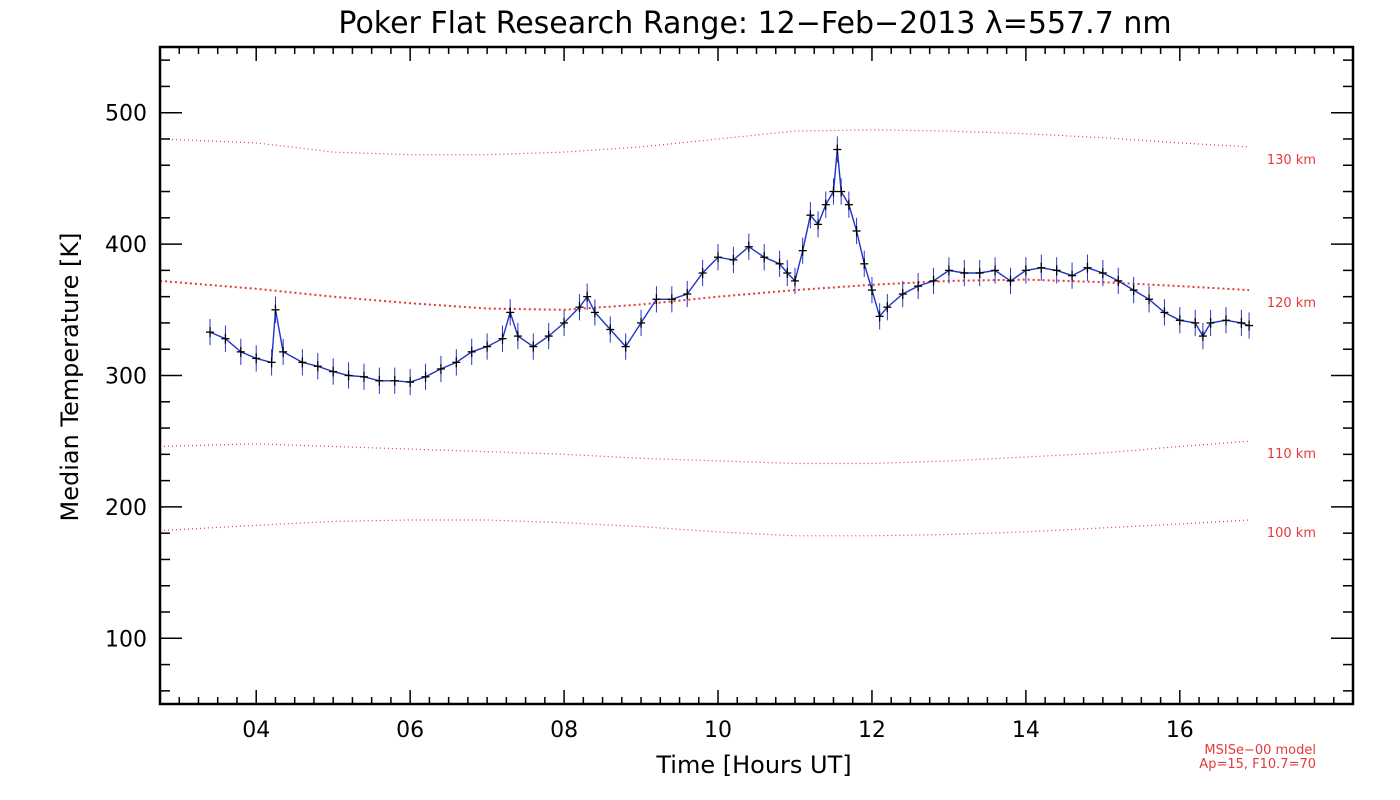  Describe the element at coordinates (126, 508) in the screenshot. I see `y-tick-label: 200` at that location.